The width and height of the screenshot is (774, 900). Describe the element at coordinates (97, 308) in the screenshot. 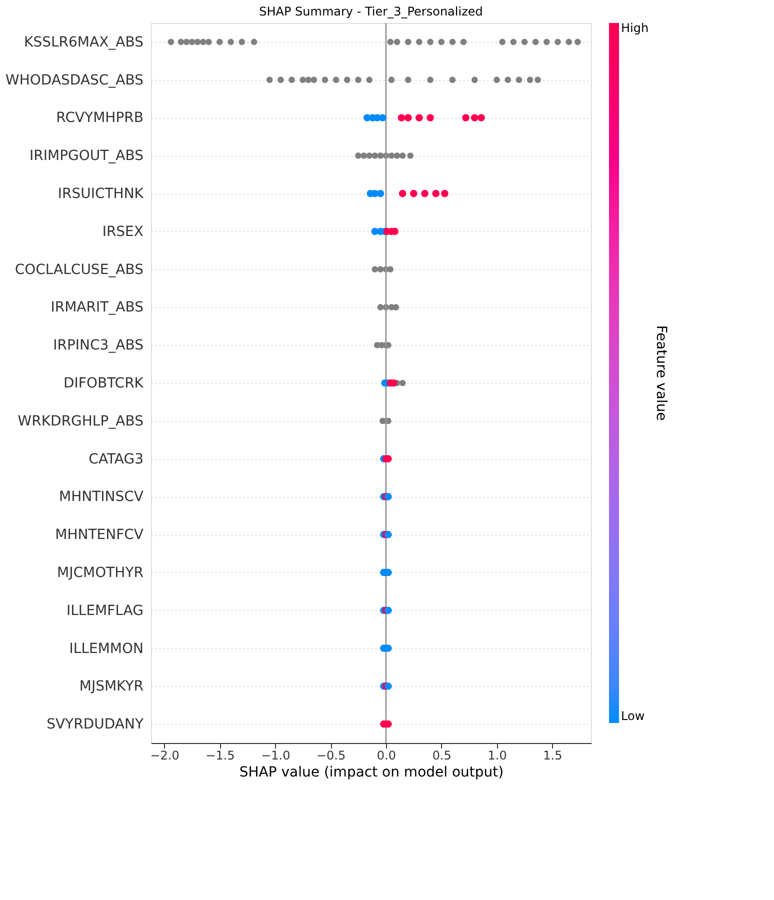

I see `y-tick-label: IRMARIT_ABS` at that location.